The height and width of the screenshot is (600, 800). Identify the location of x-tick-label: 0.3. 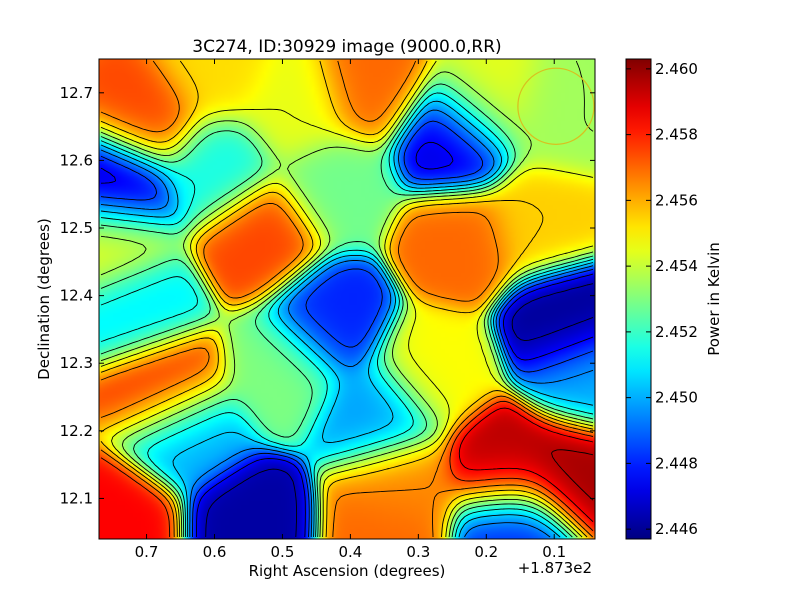
(418, 552).